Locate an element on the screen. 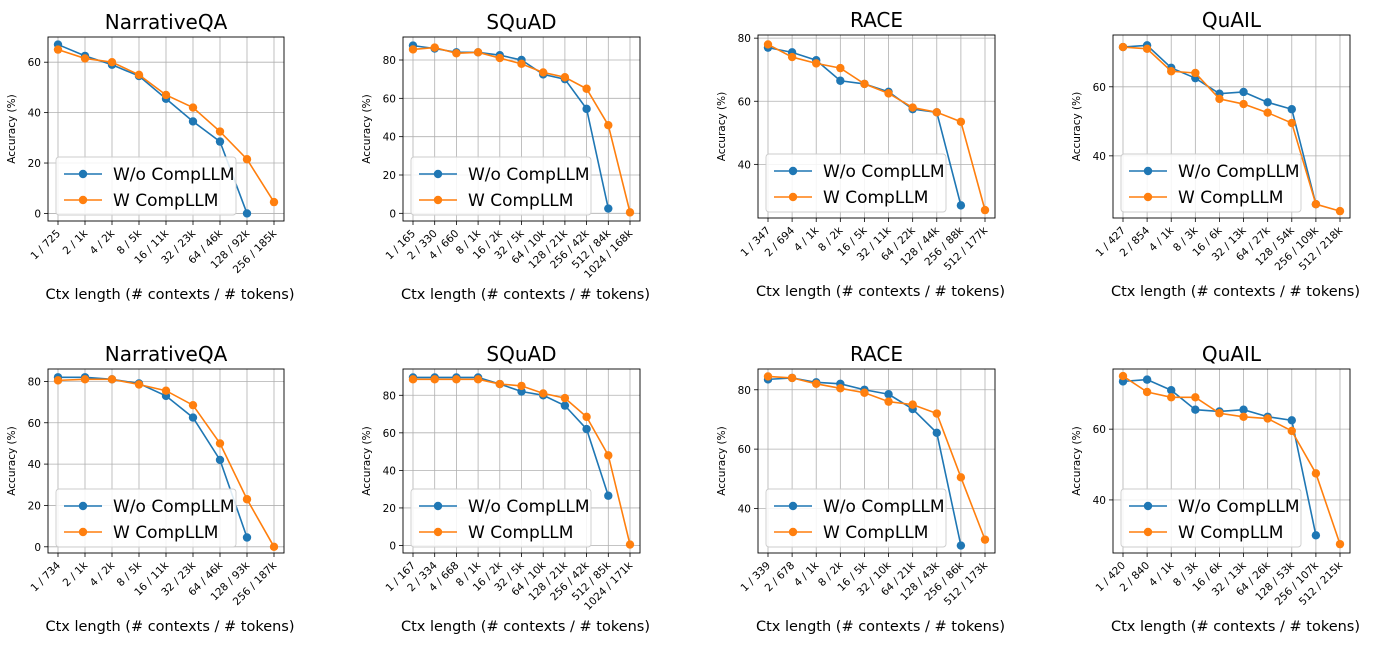 Image resolution: width=1376 pixels, height=651 pixels. chart-title: SQuAD is located at coordinates (521, 354).